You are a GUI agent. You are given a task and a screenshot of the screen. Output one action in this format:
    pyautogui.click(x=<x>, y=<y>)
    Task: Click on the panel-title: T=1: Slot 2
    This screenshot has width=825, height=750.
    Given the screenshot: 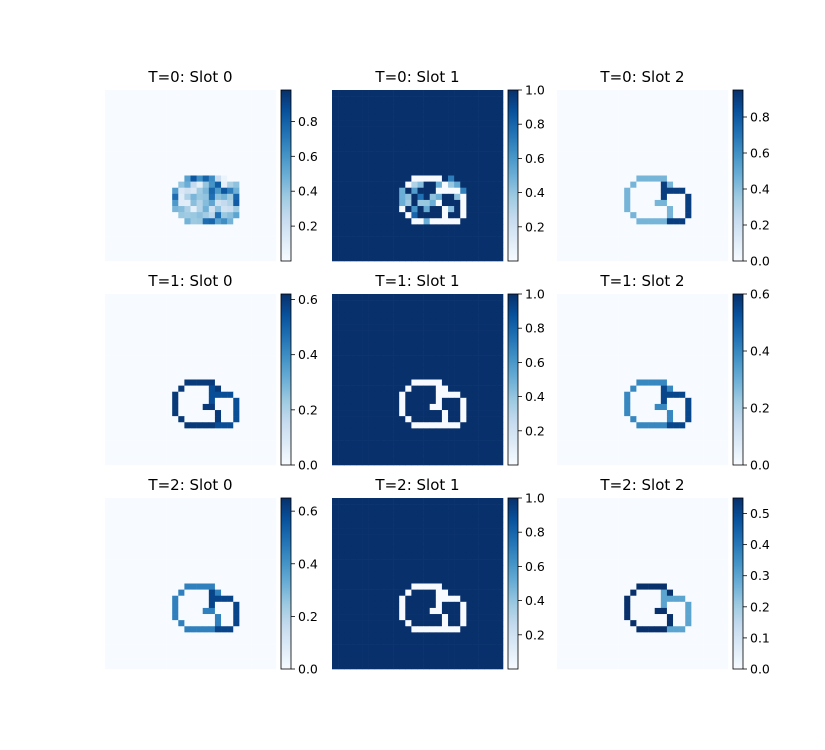 What is the action you would take?
    pyautogui.click(x=641, y=281)
    